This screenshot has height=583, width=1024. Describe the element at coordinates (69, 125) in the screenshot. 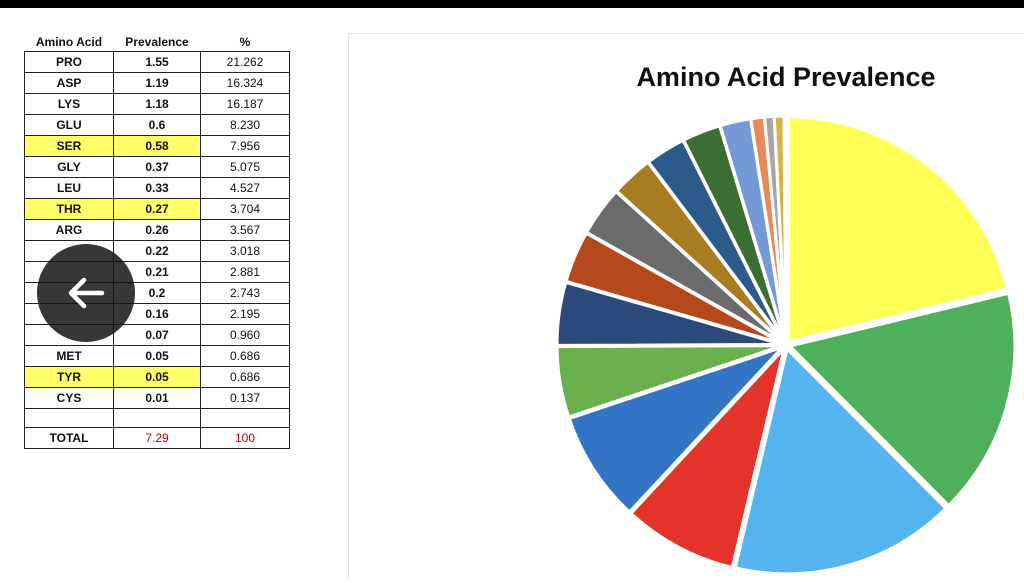

I see `amino-acid-cell: GLU` at that location.